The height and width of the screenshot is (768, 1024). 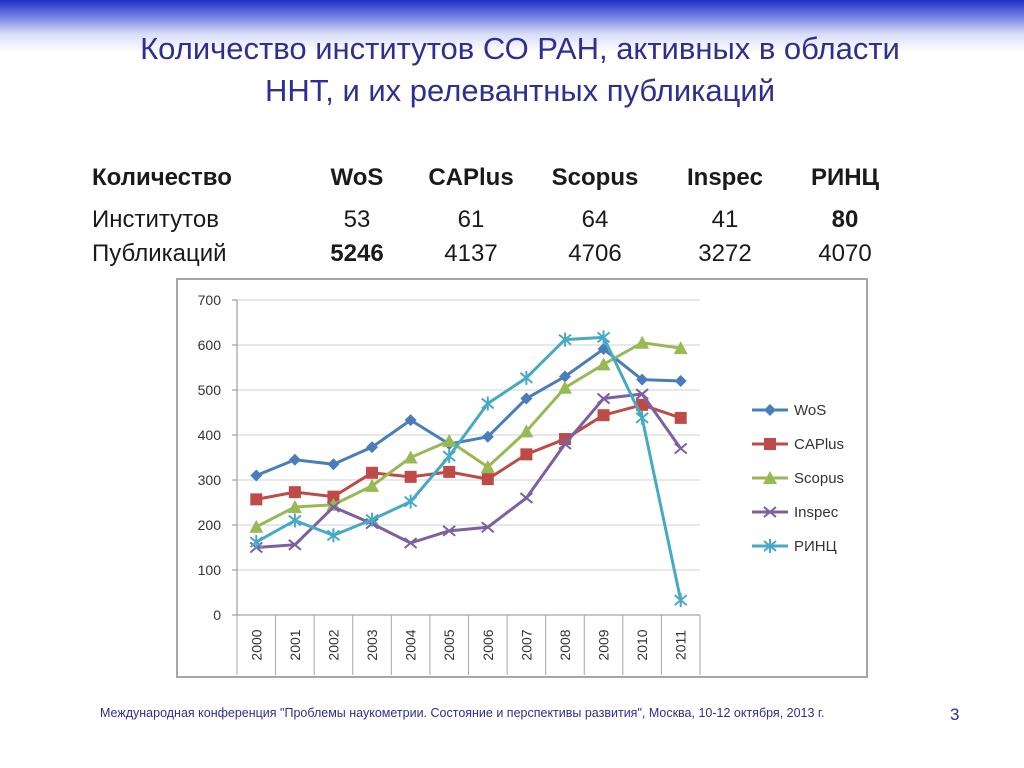 What do you see at coordinates (955, 714) in the screenshot?
I see `page-number: 3` at bounding box center [955, 714].